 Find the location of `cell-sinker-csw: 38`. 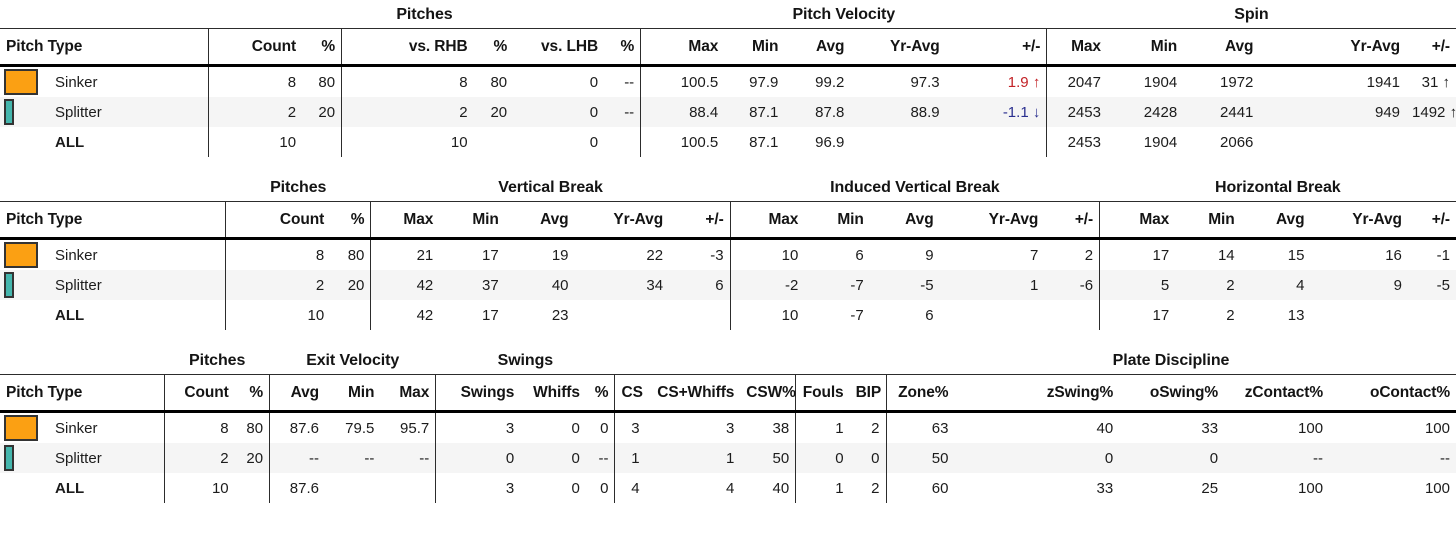

cell-sinker-csw: 38 is located at coordinates (781, 428).